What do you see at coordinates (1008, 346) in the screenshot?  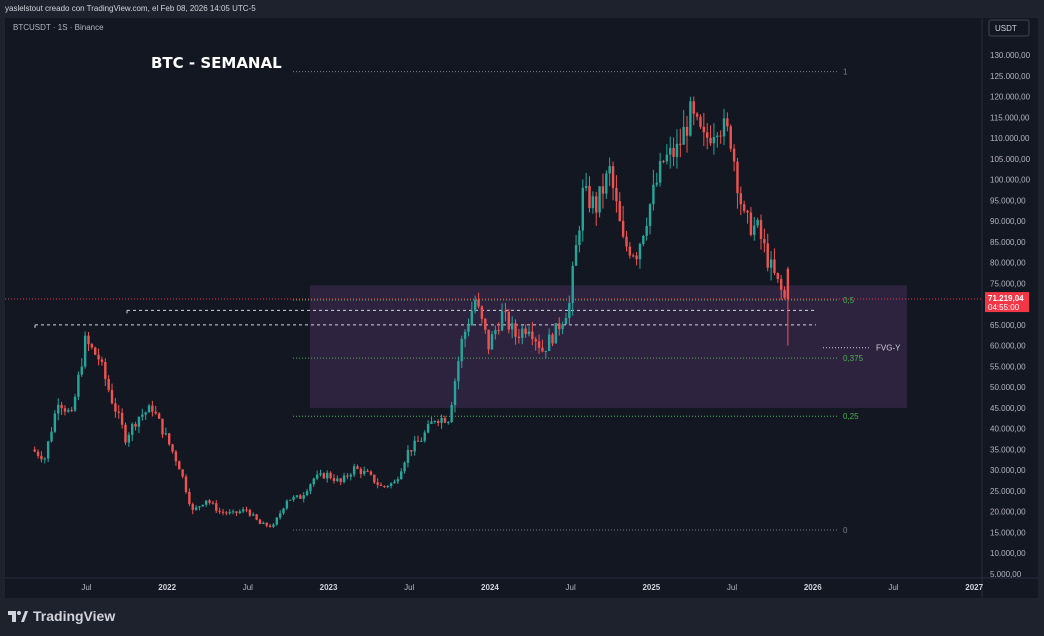 I see `price-tick-label: 60.000,00` at bounding box center [1008, 346].